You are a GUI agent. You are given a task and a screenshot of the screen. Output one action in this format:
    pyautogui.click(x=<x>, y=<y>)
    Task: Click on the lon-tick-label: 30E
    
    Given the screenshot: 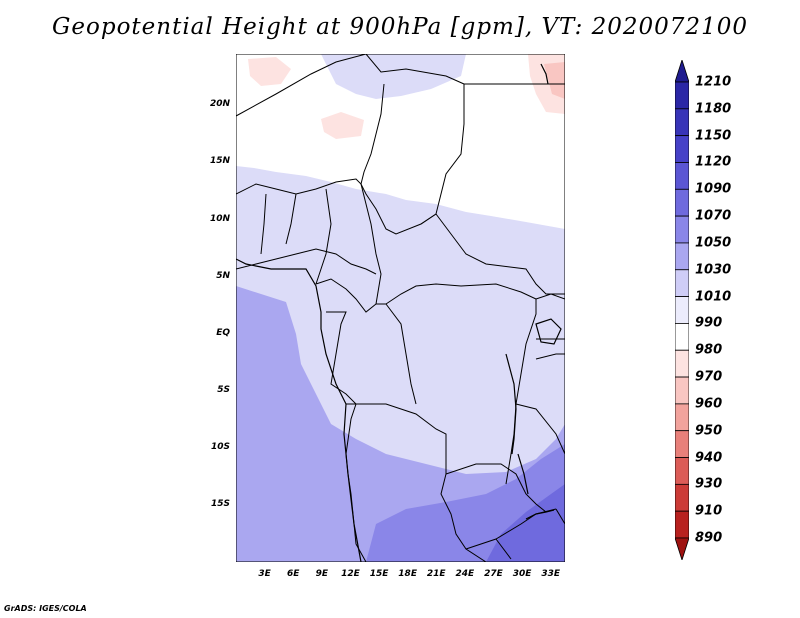 What is the action you would take?
    pyautogui.click(x=522, y=574)
    